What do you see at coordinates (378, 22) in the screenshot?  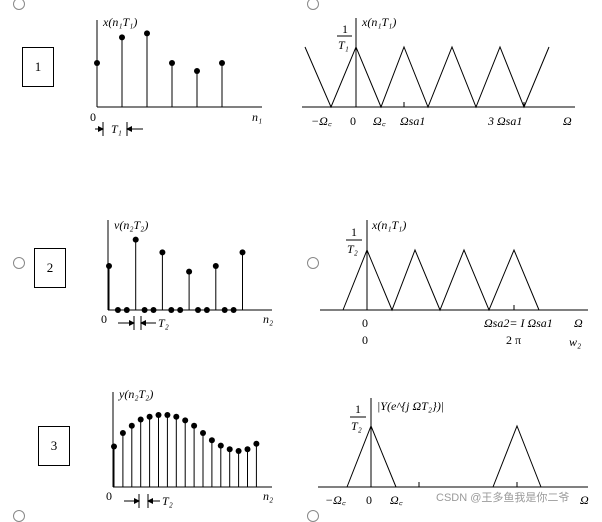 I see `row1-right-ylabel: x(n₁T₁)` at bounding box center [378, 22].